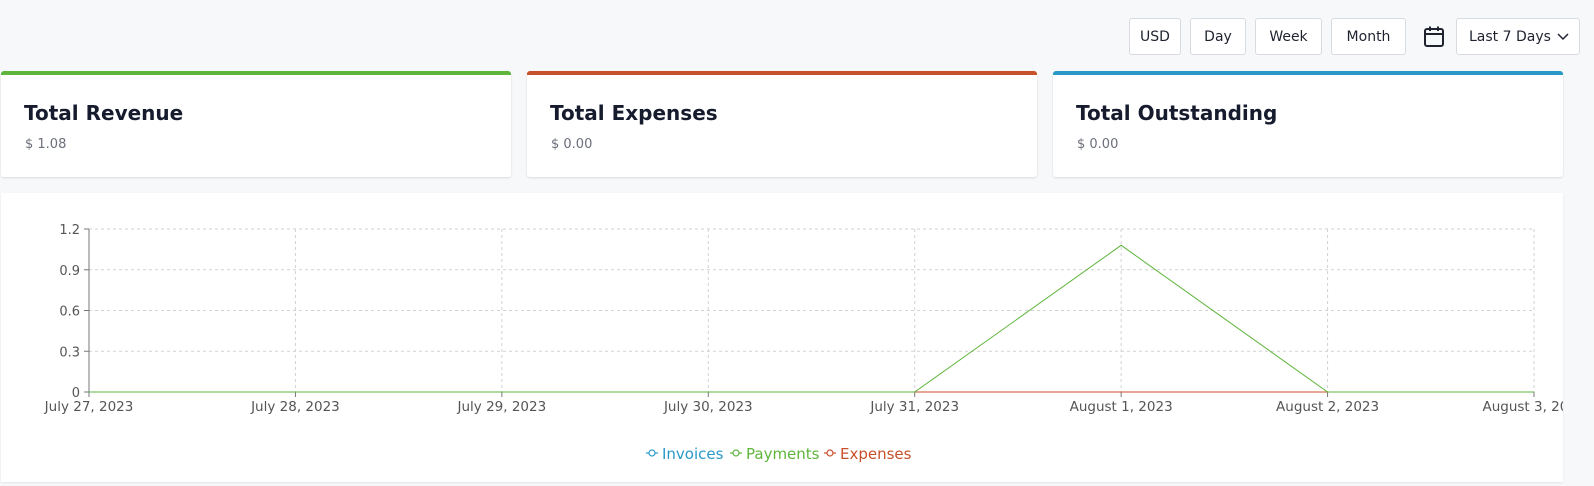 The width and height of the screenshot is (1594, 486). What do you see at coordinates (1288, 36) in the screenshot?
I see `week-button: Week` at bounding box center [1288, 36].